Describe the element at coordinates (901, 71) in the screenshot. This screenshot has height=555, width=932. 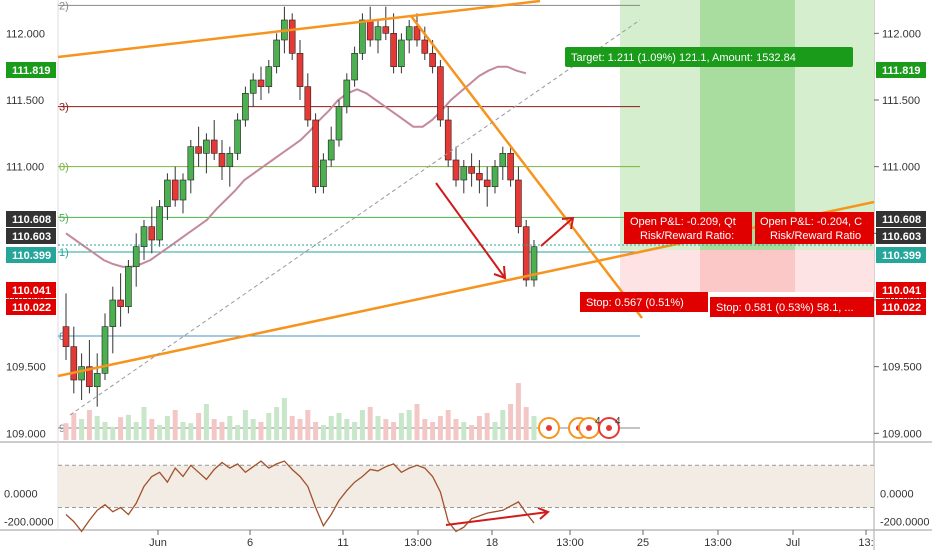
I see `right-price-badge-label: 111.819` at that location.